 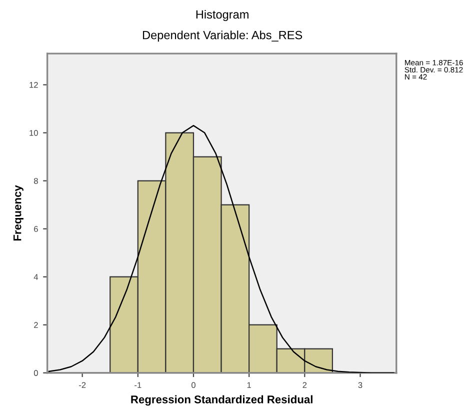 What do you see at coordinates (193, 385) in the screenshot?
I see `x-tick-label: 0` at bounding box center [193, 385].